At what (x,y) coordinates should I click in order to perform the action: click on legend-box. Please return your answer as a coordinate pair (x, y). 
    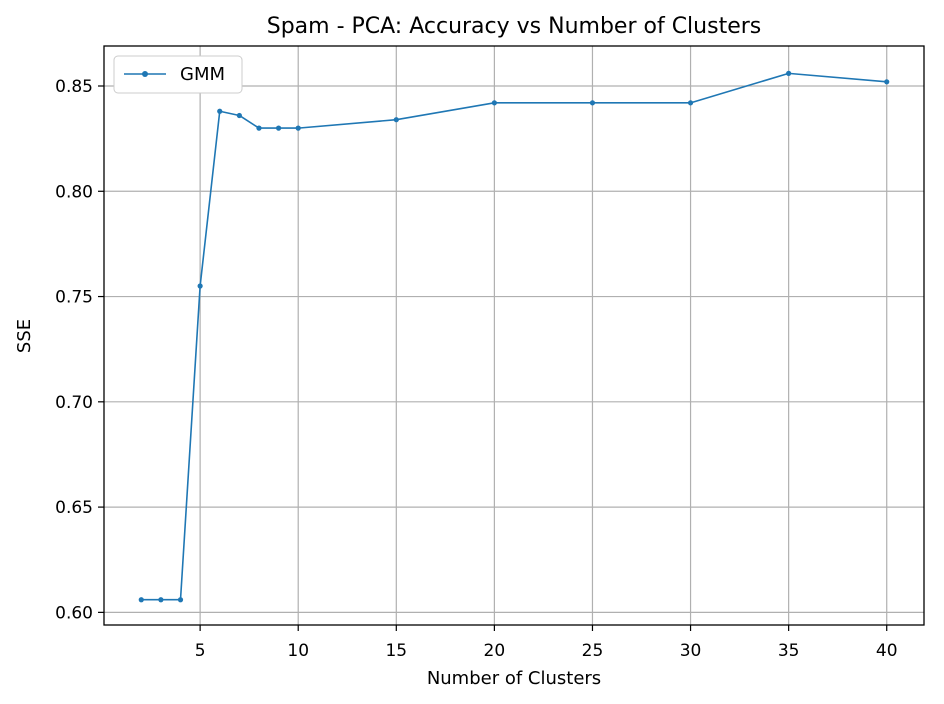
    Looking at the image, I should click on (178, 74).